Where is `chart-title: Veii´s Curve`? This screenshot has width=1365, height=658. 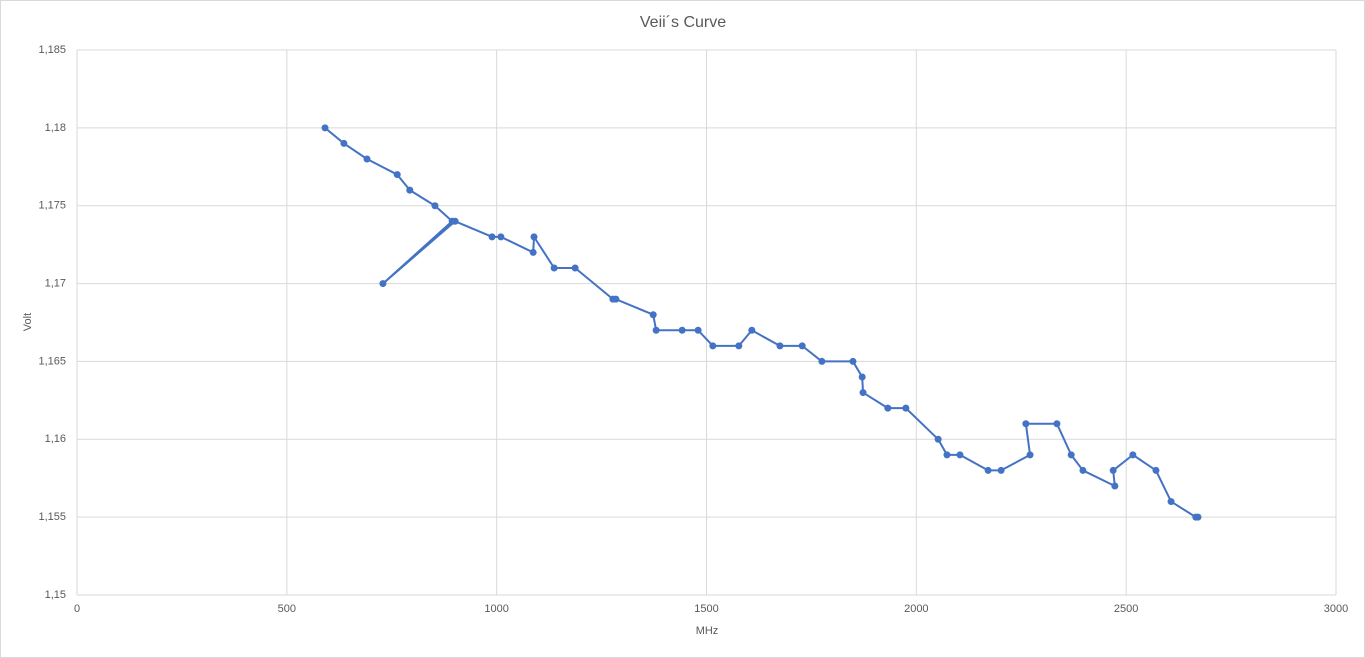 chart-title: Veii´s Curve is located at coordinates (683, 22).